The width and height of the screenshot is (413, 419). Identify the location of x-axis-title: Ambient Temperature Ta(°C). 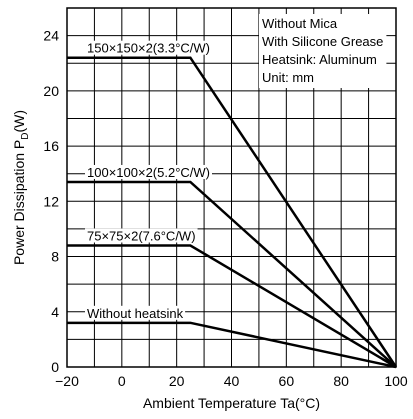
(231, 403).